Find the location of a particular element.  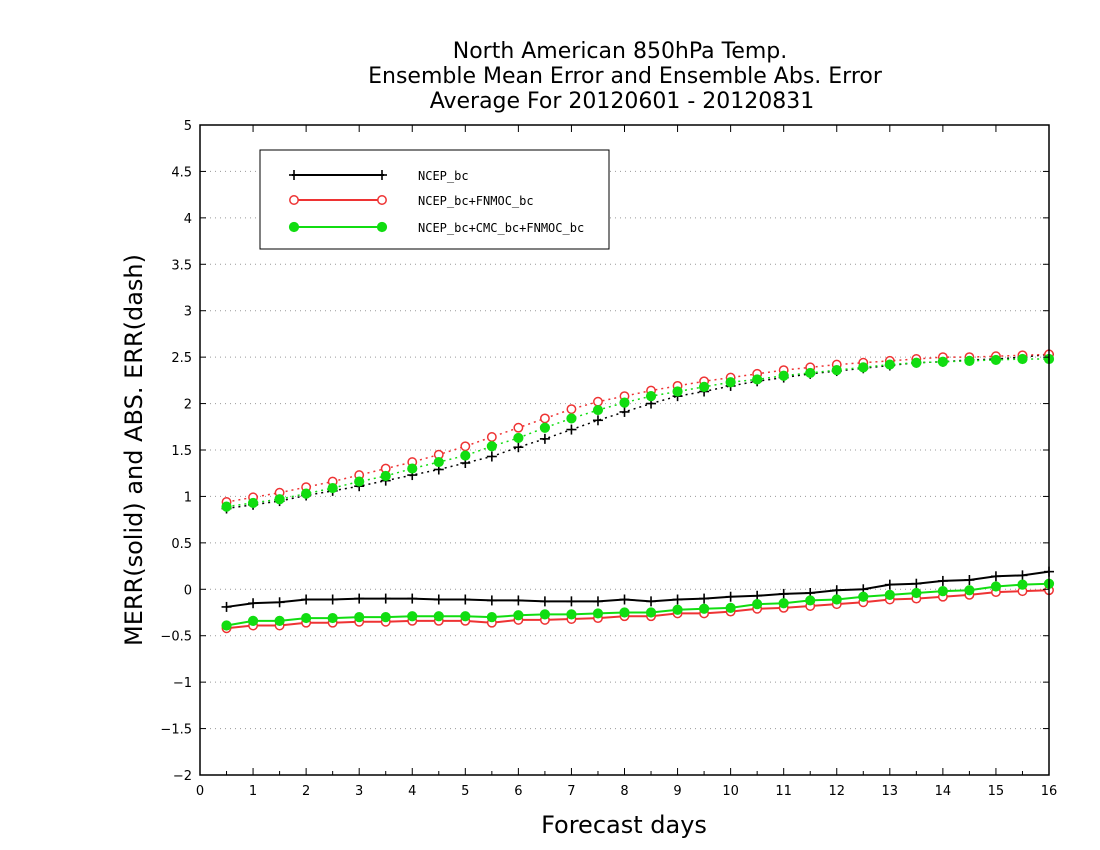

x-tick-label: 0 is located at coordinates (200, 791).